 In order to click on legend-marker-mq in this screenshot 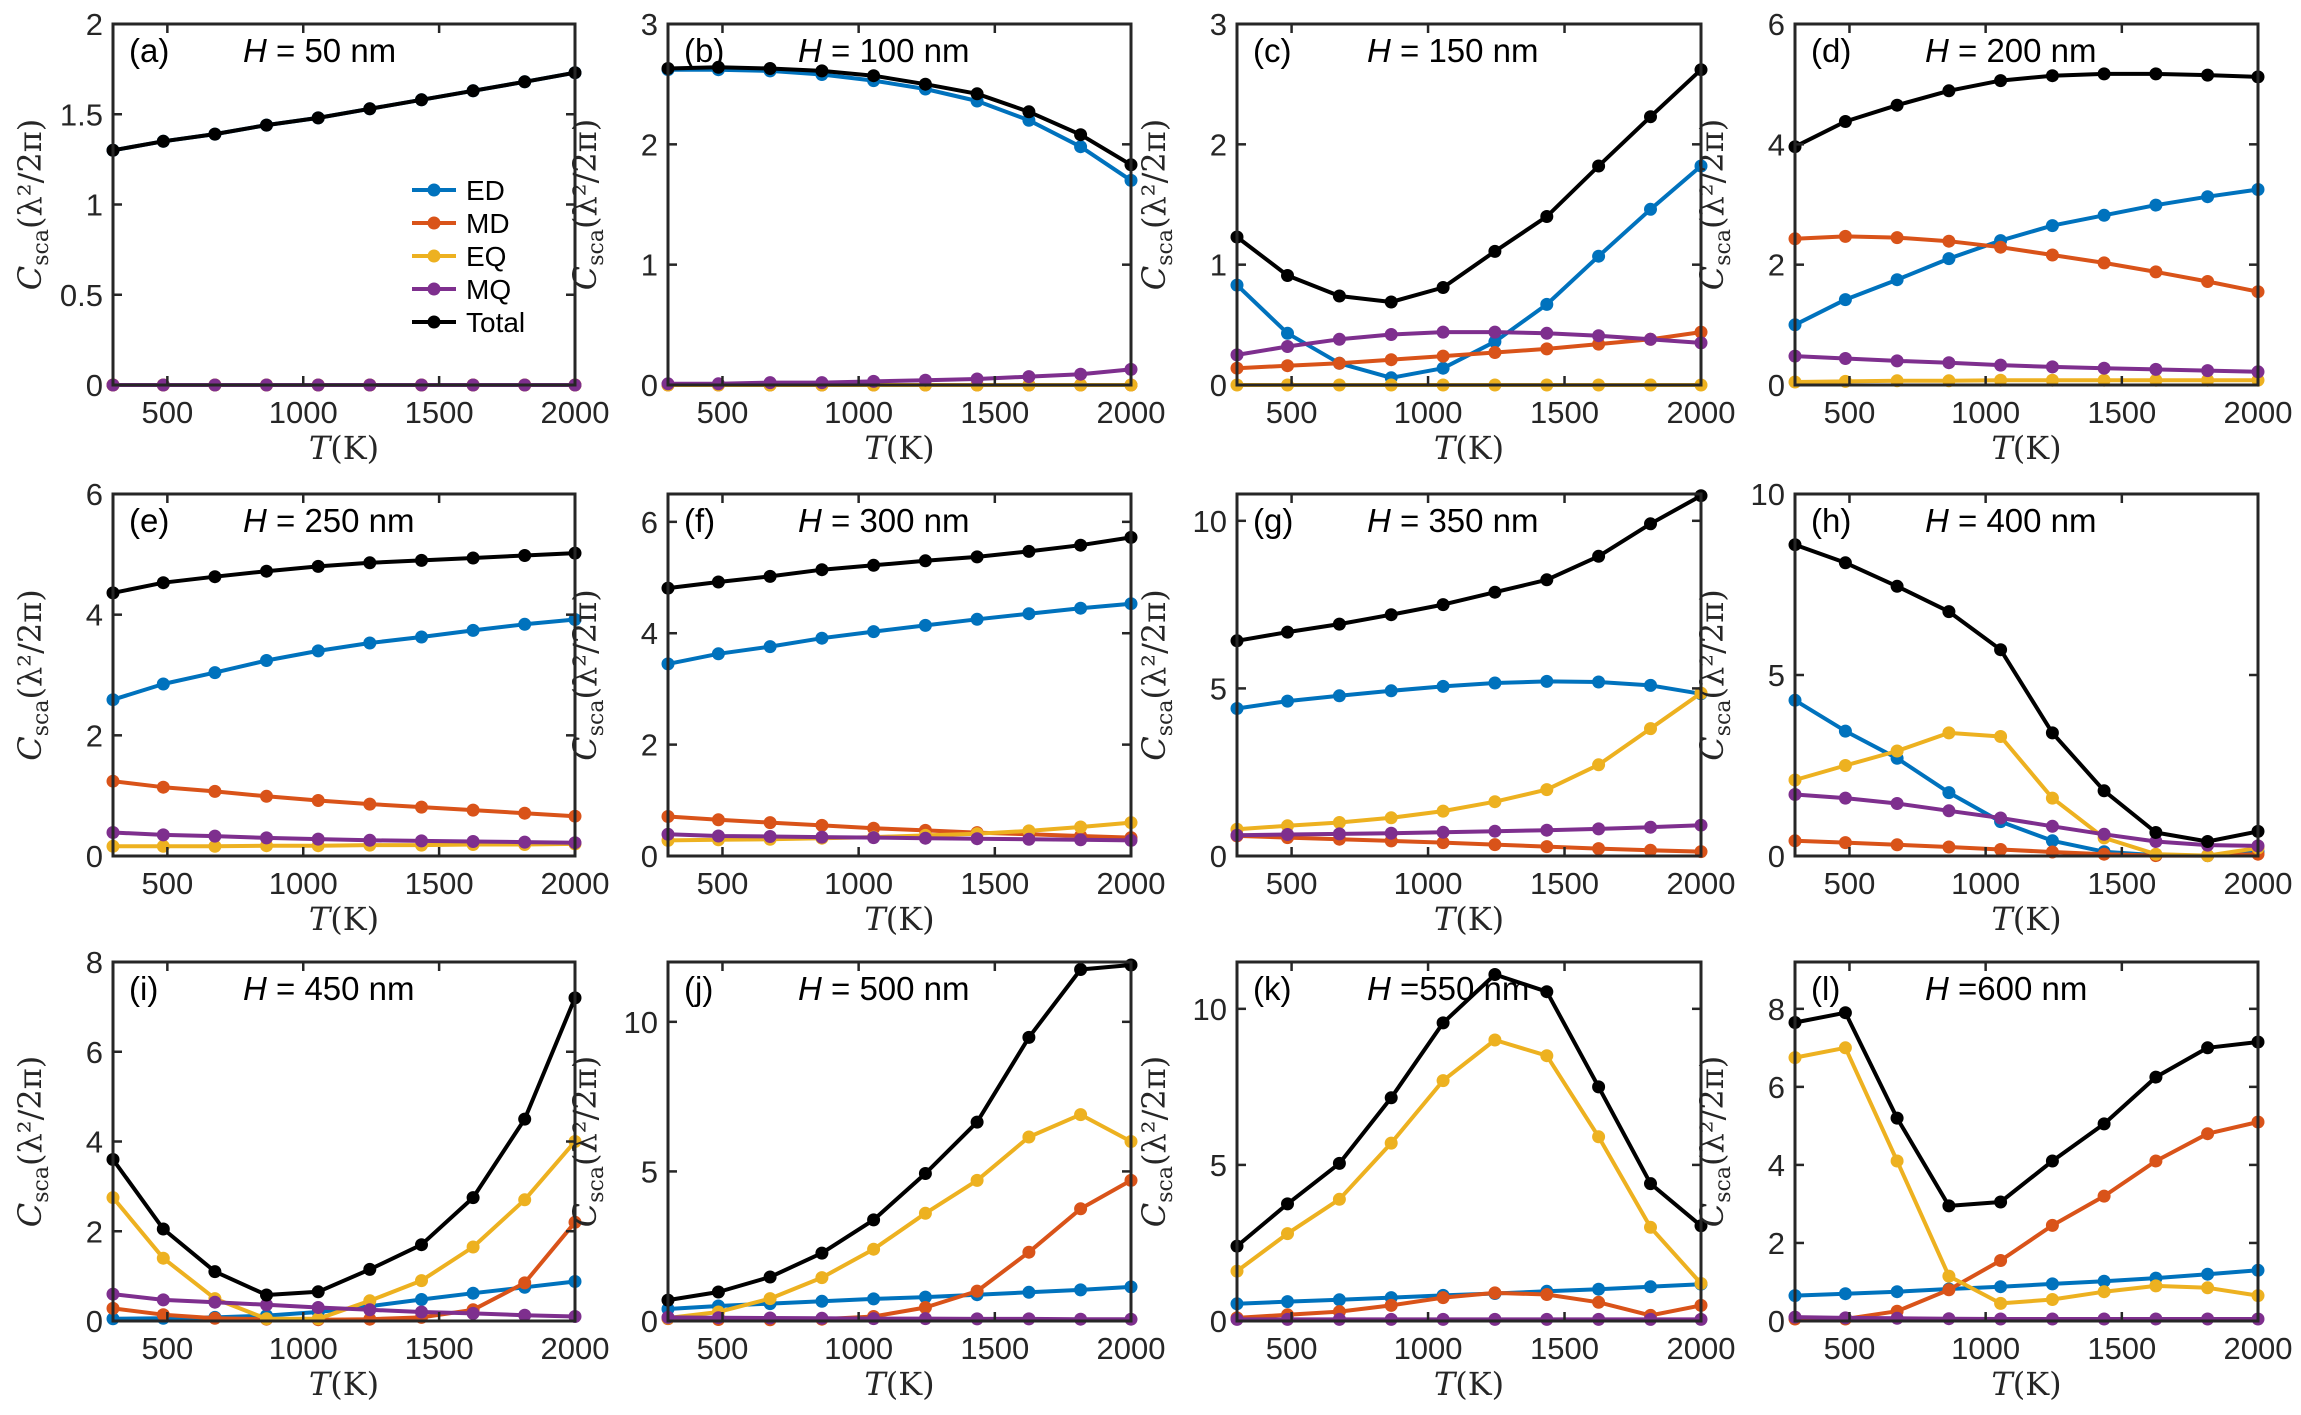, I will do `click(434, 289)`.